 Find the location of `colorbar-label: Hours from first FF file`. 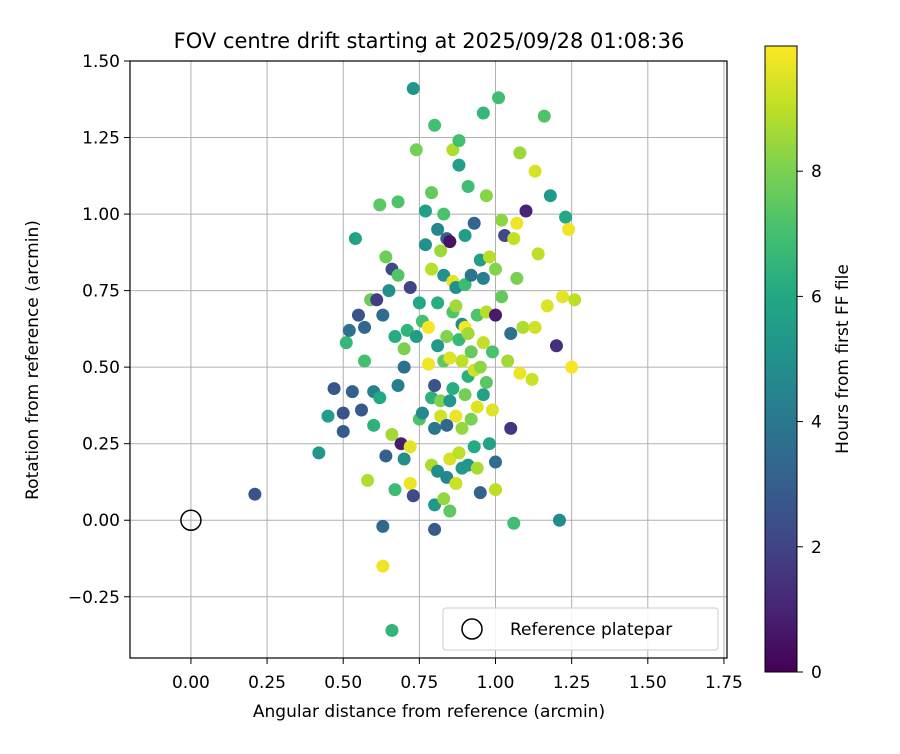

colorbar-label: Hours from first FF file is located at coordinates (843, 359).